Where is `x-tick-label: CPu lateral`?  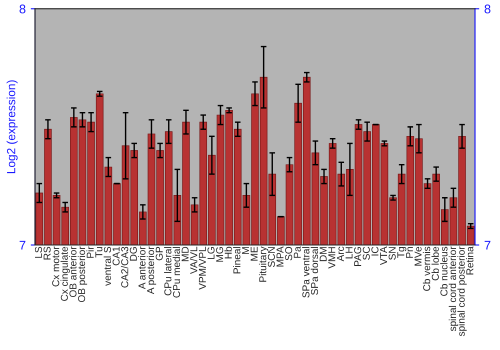 x-tick-label: CPu lateral is located at coordinates (168, 271).